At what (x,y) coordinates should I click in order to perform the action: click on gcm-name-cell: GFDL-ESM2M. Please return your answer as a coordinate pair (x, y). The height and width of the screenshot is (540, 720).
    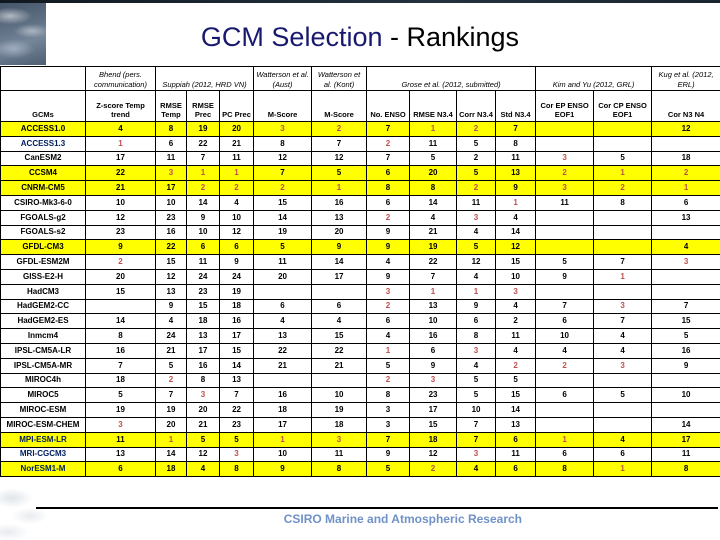
    Looking at the image, I should click on (43, 262).